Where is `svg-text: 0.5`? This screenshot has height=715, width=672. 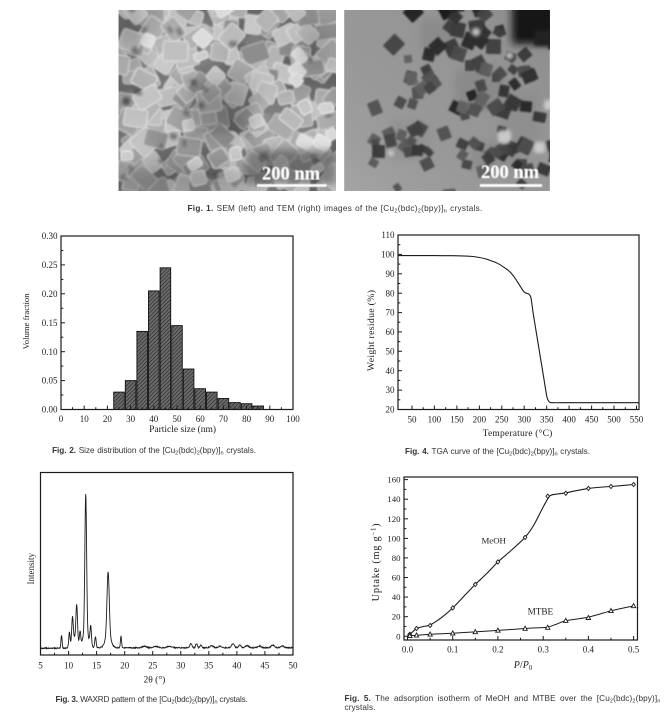 svg-text: 0.5 is located at coordinates (634, 649).